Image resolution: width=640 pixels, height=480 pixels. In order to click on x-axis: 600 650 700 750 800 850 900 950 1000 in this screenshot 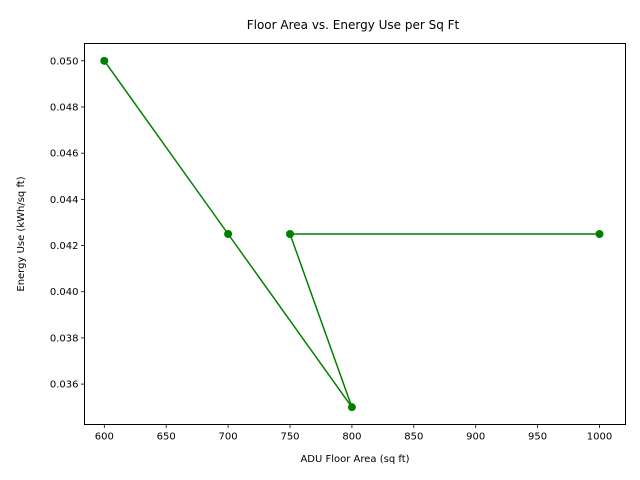, I will do `click(353, 433)`.